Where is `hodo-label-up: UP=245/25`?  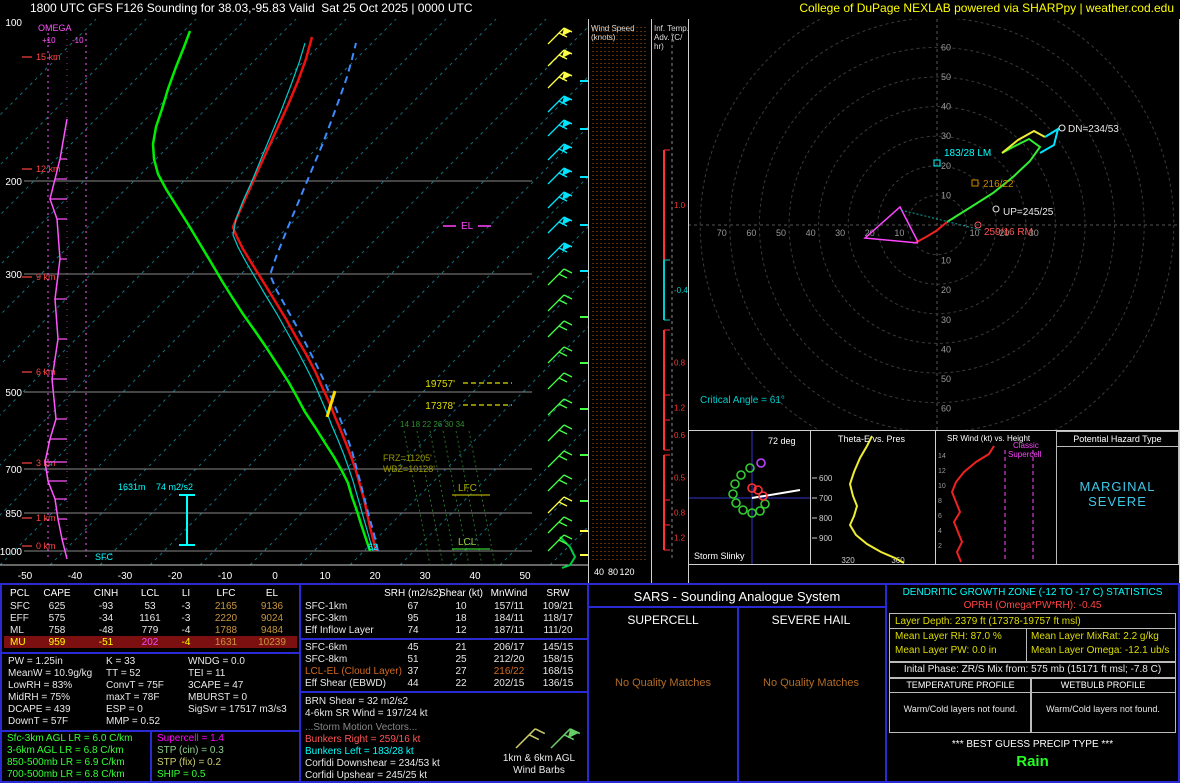 hodo-label-up: UP=245/25 is located at coordinates (1028, 212).